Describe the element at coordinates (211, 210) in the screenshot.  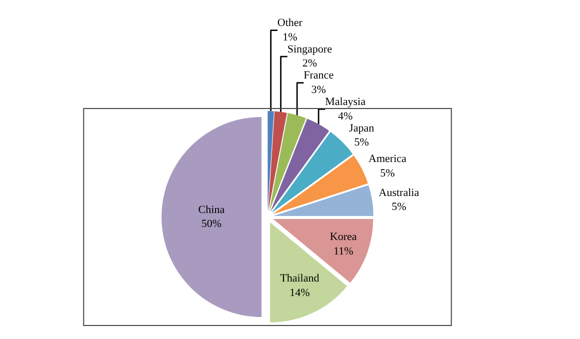
I see `slice-label: China` at that location.